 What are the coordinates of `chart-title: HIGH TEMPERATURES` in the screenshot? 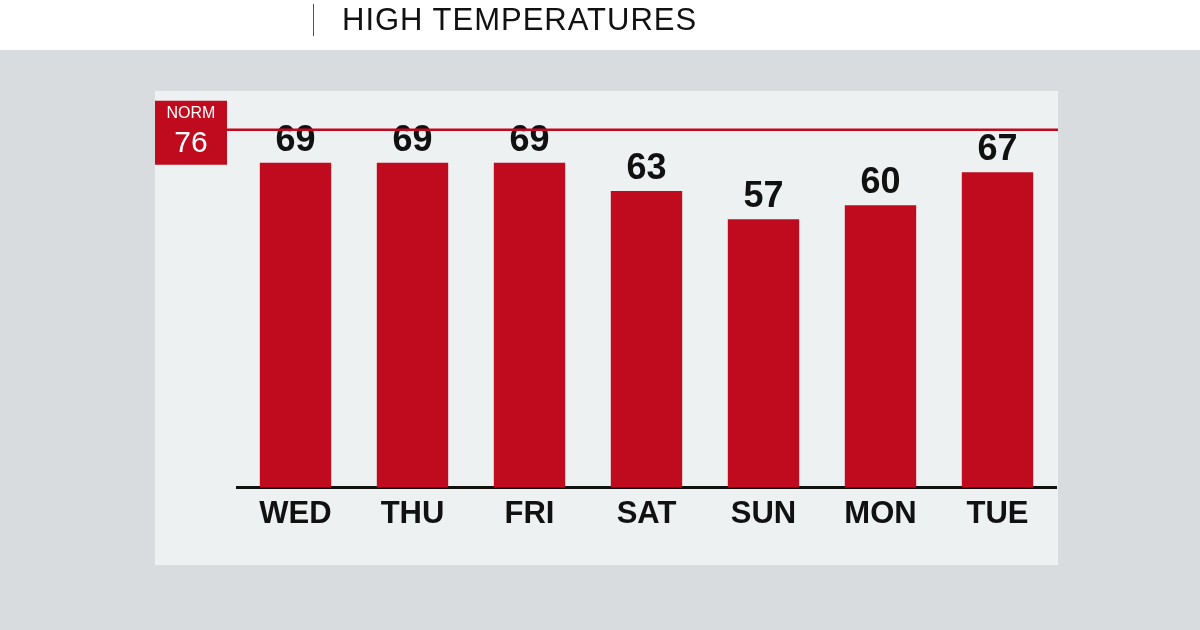 It's located at (520, 20).